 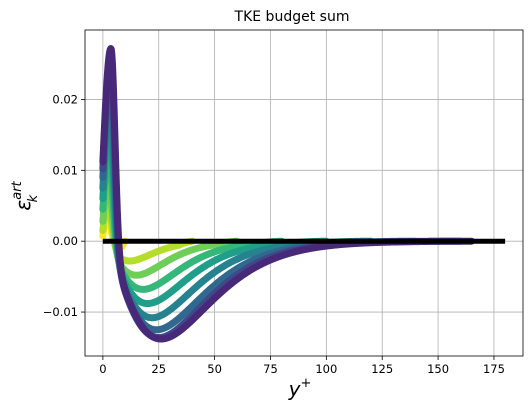 I want to click on x-tick-label: 175, so click(x=494, y=369).